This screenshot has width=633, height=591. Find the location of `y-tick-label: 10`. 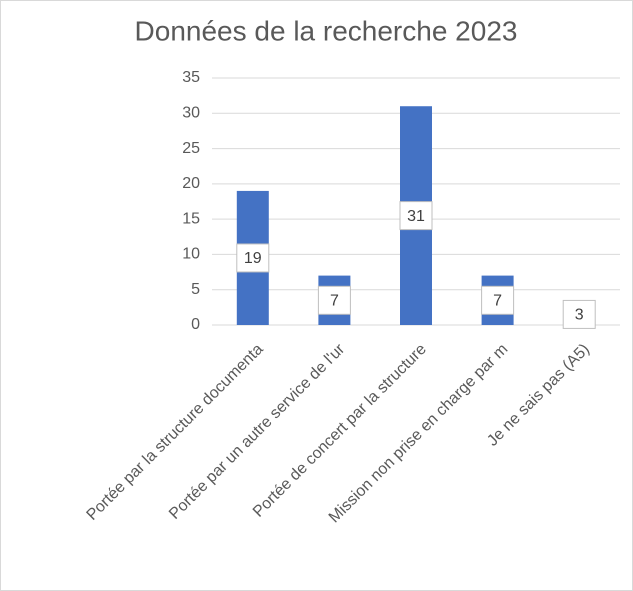

y-tick-label: 10 is located at coordinates (191, 254).